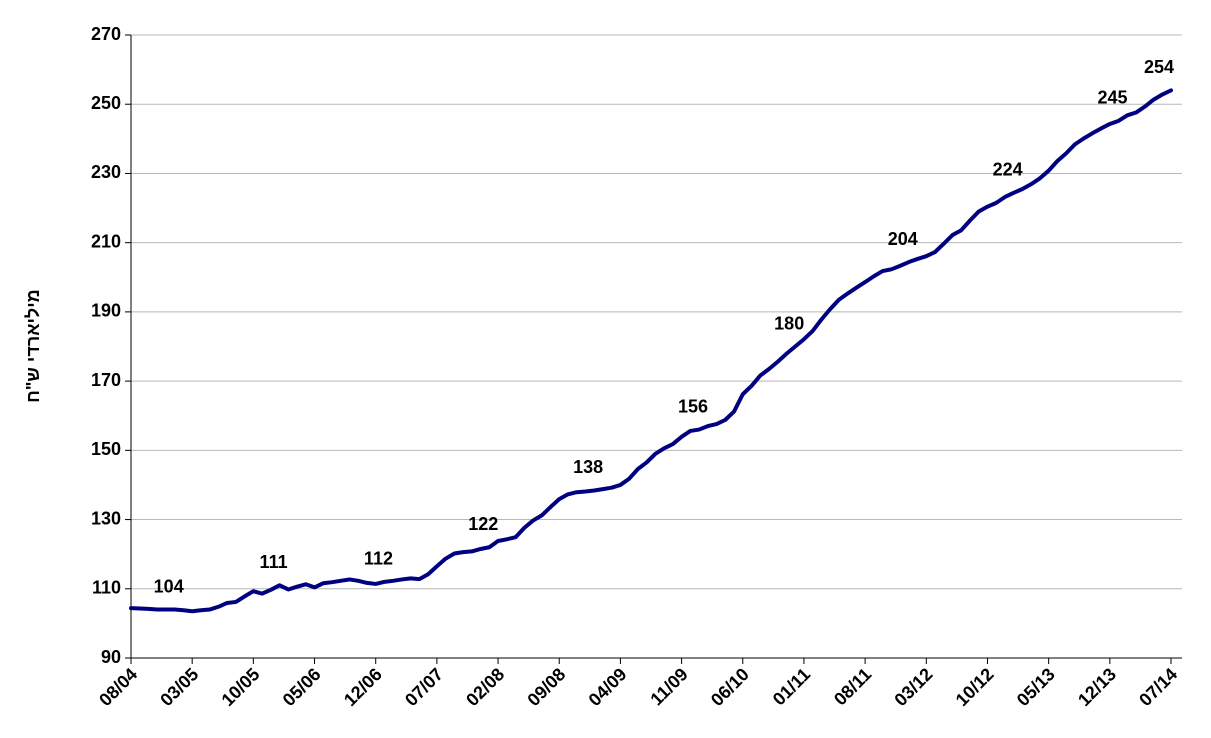 The width and height of the screenshot is (1211, 738). What do you see at coordinates (302, 687) in the screenshot?
I see `x-tick-label: 05/06` at bounding box center [302, 687].